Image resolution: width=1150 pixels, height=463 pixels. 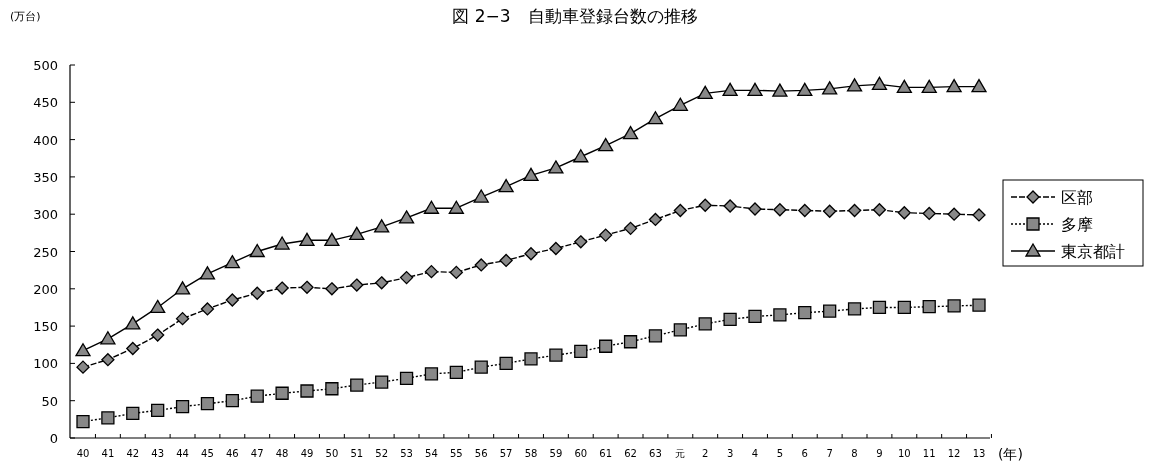 I want to click on legend-label: 多摩, so click(x=1077, y=224).